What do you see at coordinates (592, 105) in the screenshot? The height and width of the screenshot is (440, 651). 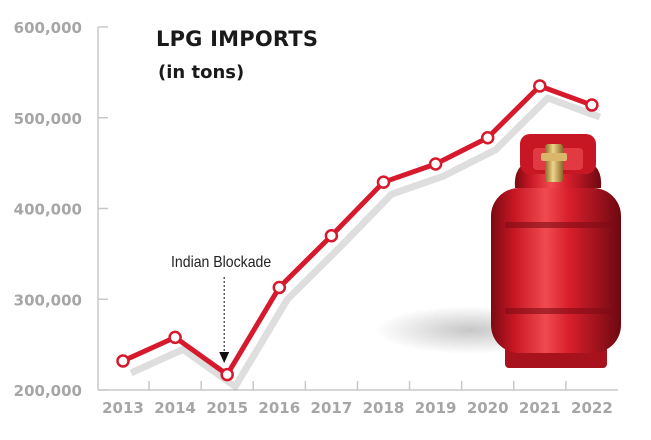 I see `data-point-2022` at bounding box center [592, 105].